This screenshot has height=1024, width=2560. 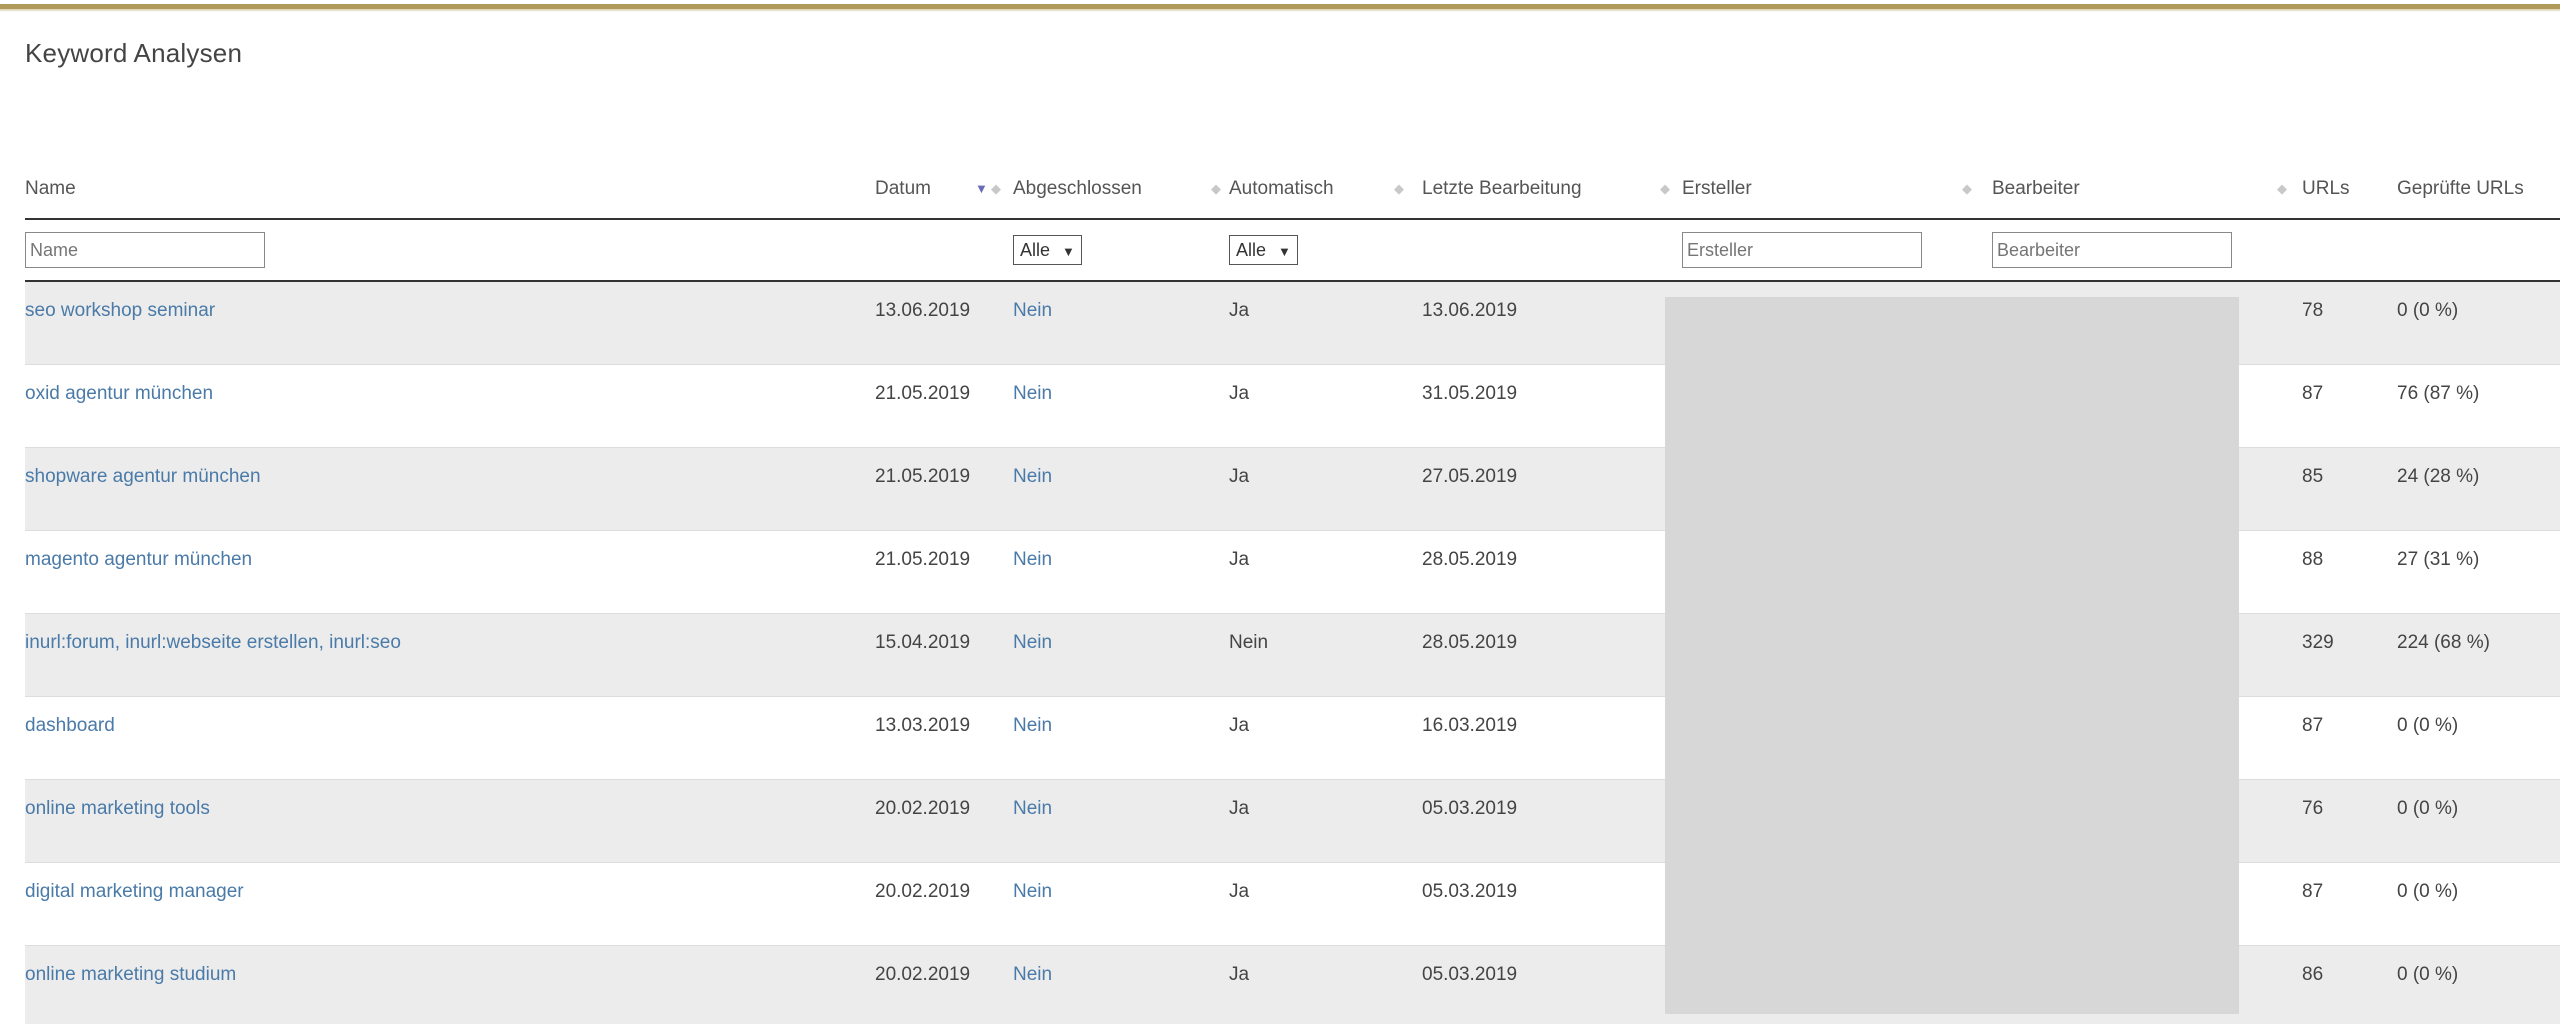 I want to click on analysis-name-link: shopware agentur münchen, so click(x=143, y=476).